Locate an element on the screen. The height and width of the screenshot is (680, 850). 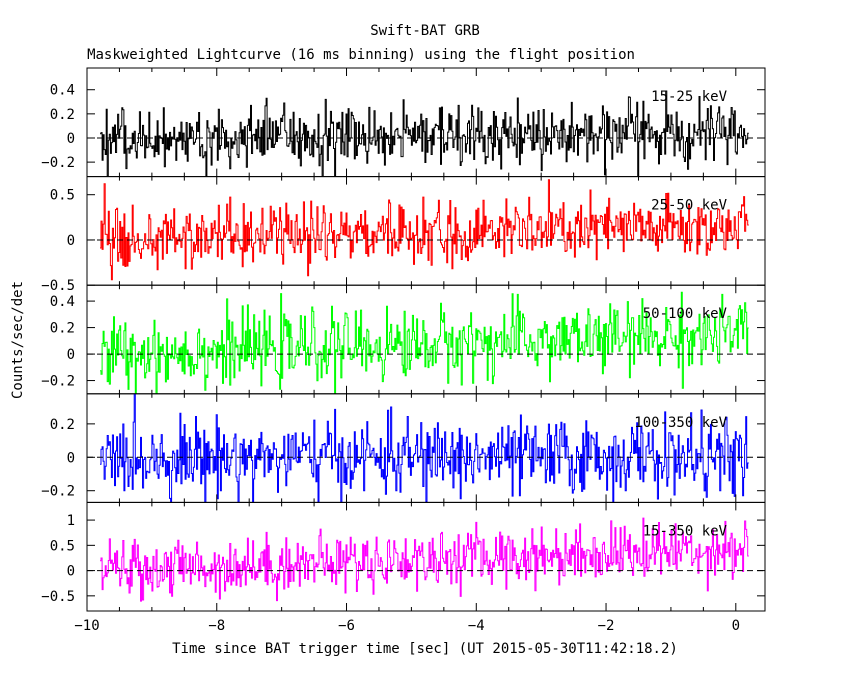
ytick-label-1-3: 0.2 is located at coordinates (62, 115).